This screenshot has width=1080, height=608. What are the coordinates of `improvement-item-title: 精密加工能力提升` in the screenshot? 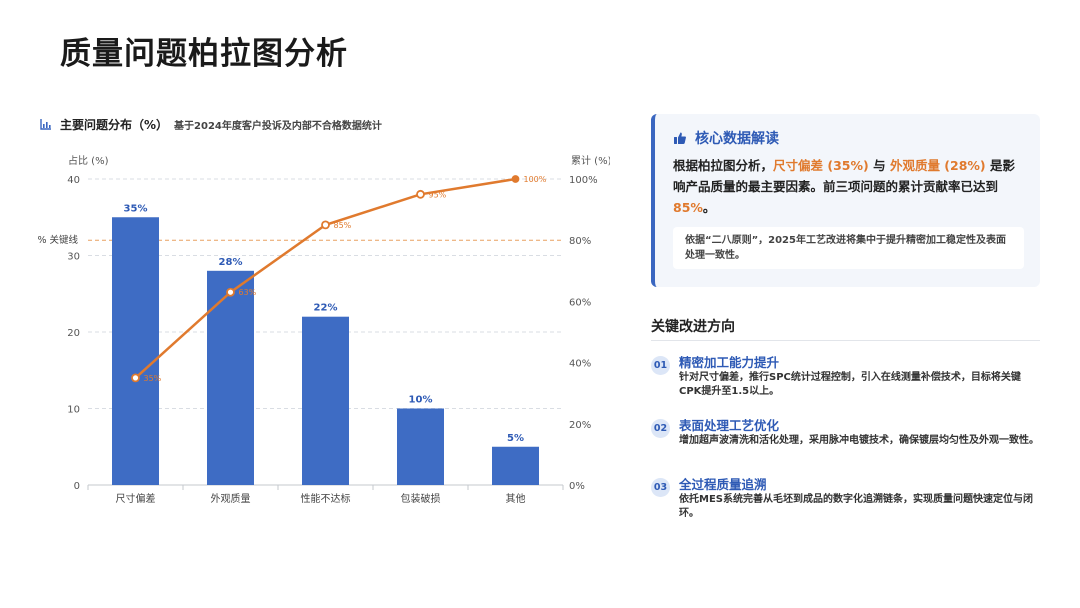 It's located at (729, 362).